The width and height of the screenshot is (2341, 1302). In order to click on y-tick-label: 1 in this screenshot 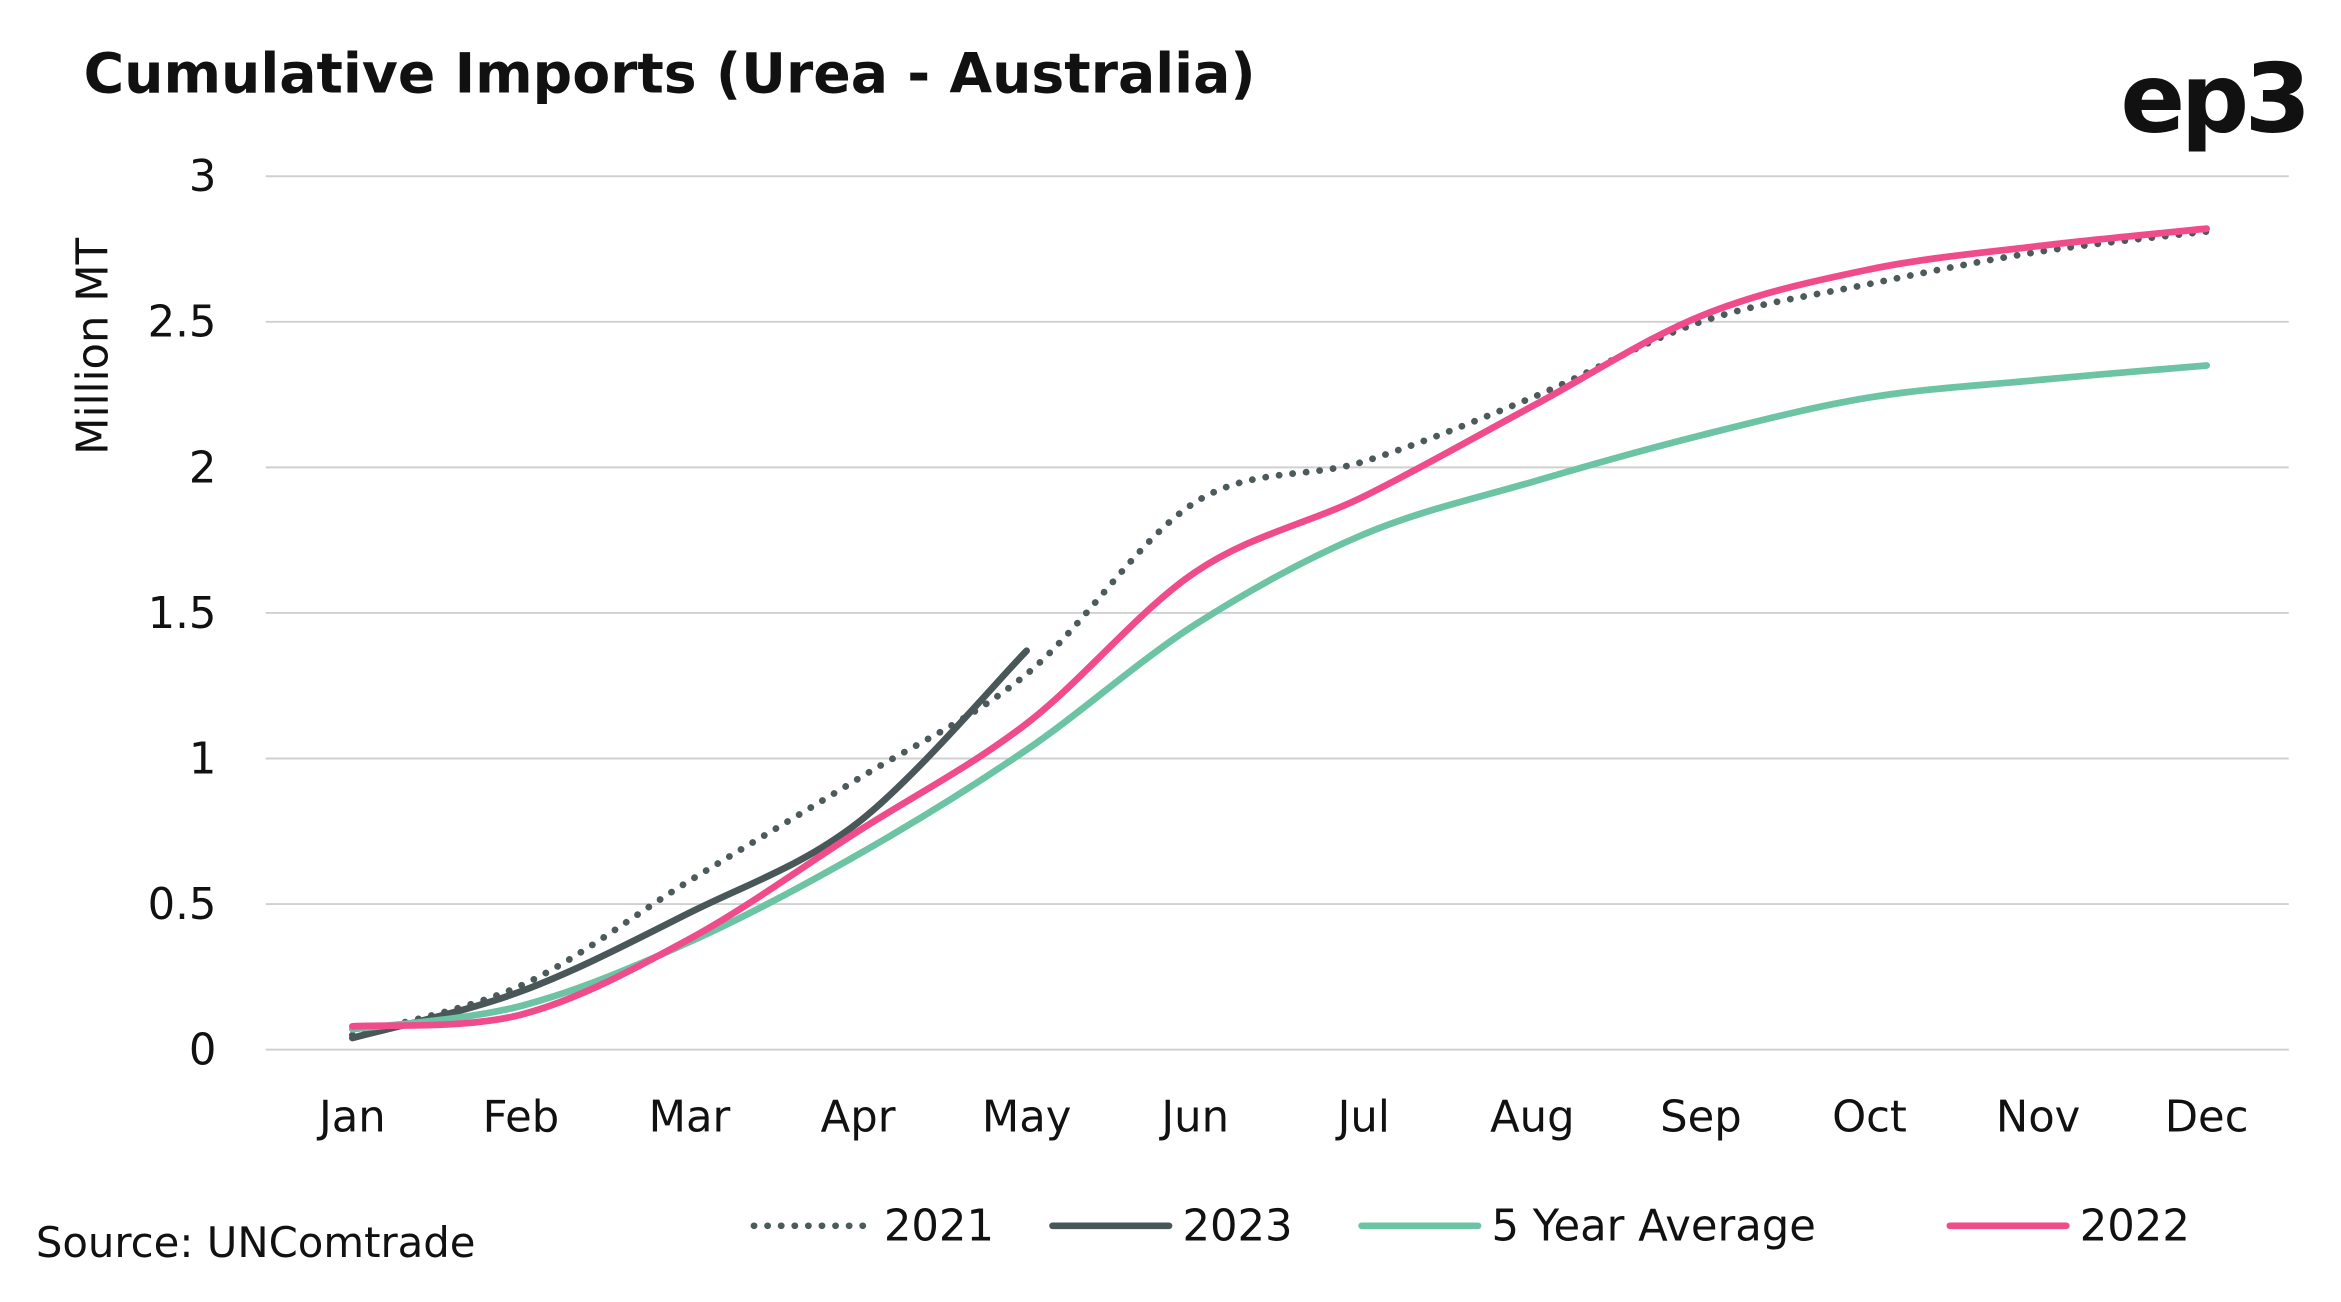, I will do `click(203, 759)`.